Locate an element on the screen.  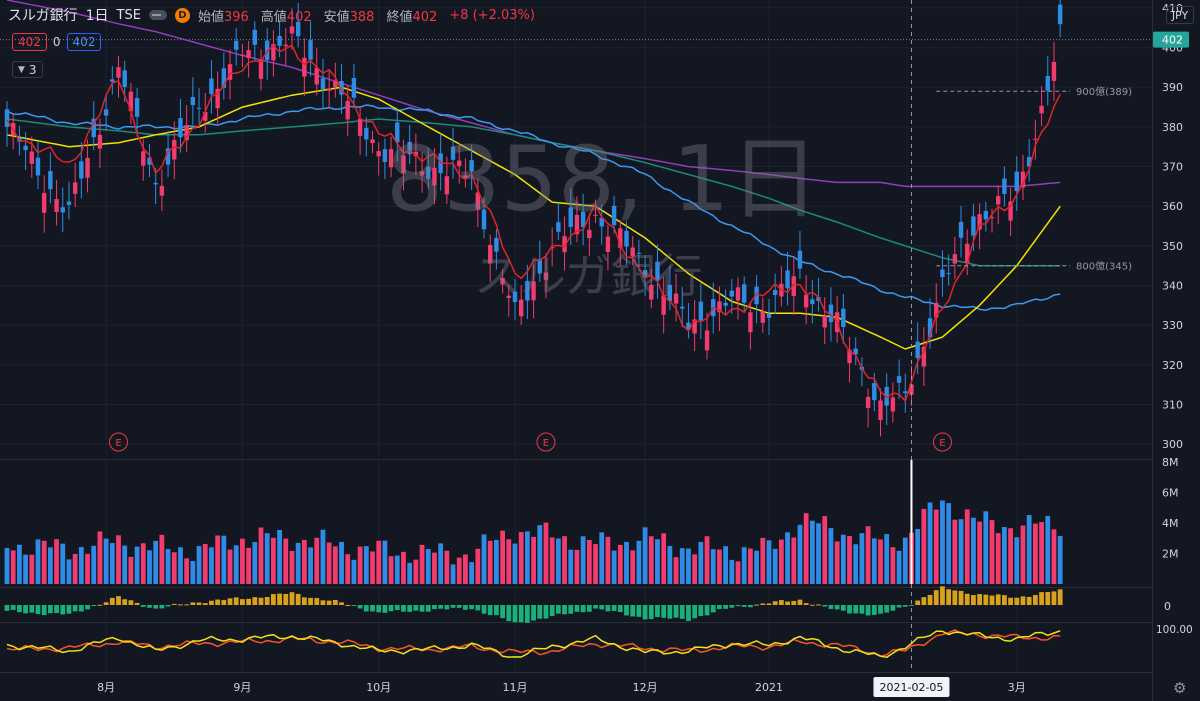
indicator-count: 3 is located at coordinates (32, 69).